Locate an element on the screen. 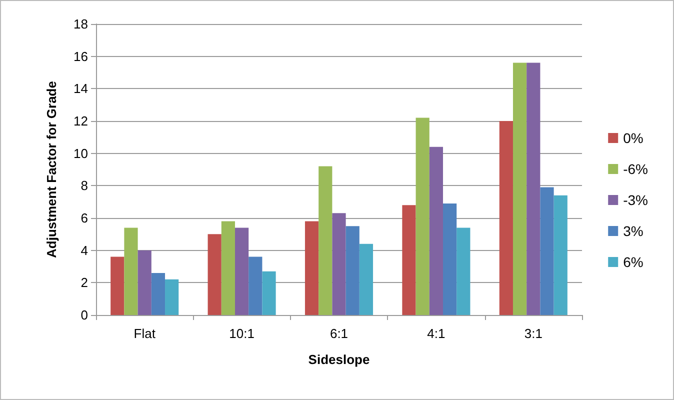  y-tick-label: 12 is located at coordinates (81, 121).